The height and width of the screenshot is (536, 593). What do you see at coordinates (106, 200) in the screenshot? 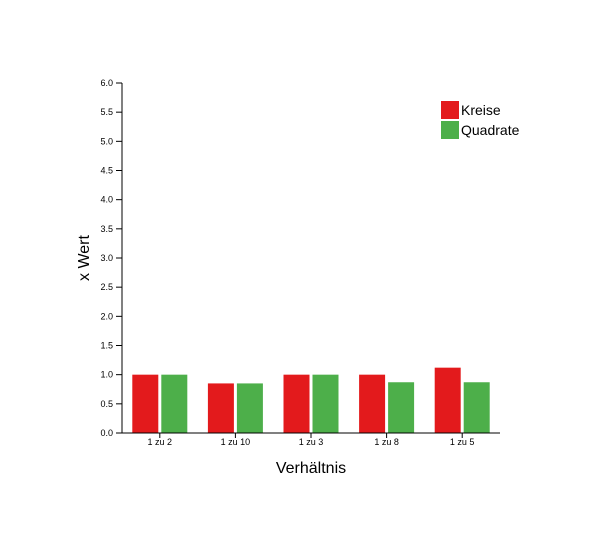
I see `y-tick-label: 4.0` at bounding box center [106, 200].